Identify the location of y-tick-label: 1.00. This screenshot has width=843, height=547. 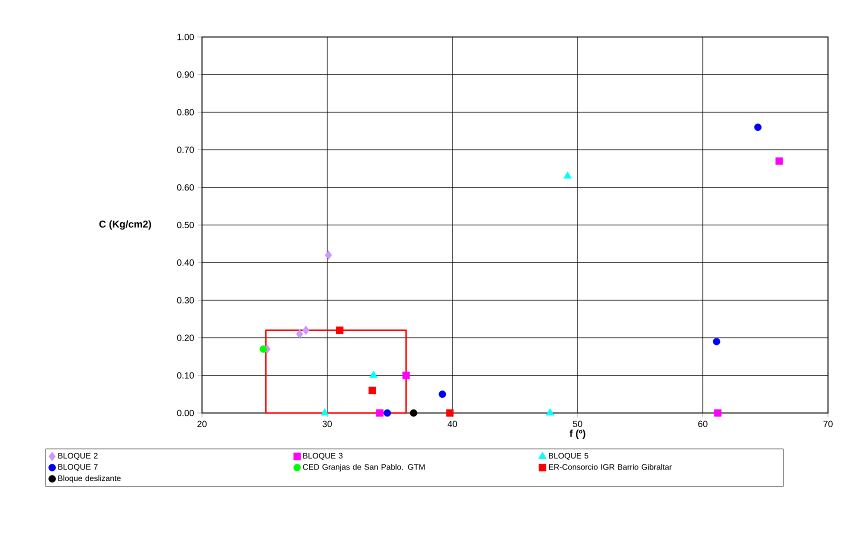
(185, 37).